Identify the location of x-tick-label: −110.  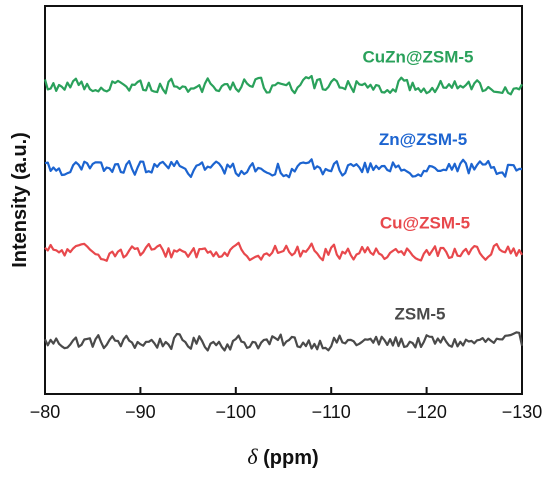
(331, 412).